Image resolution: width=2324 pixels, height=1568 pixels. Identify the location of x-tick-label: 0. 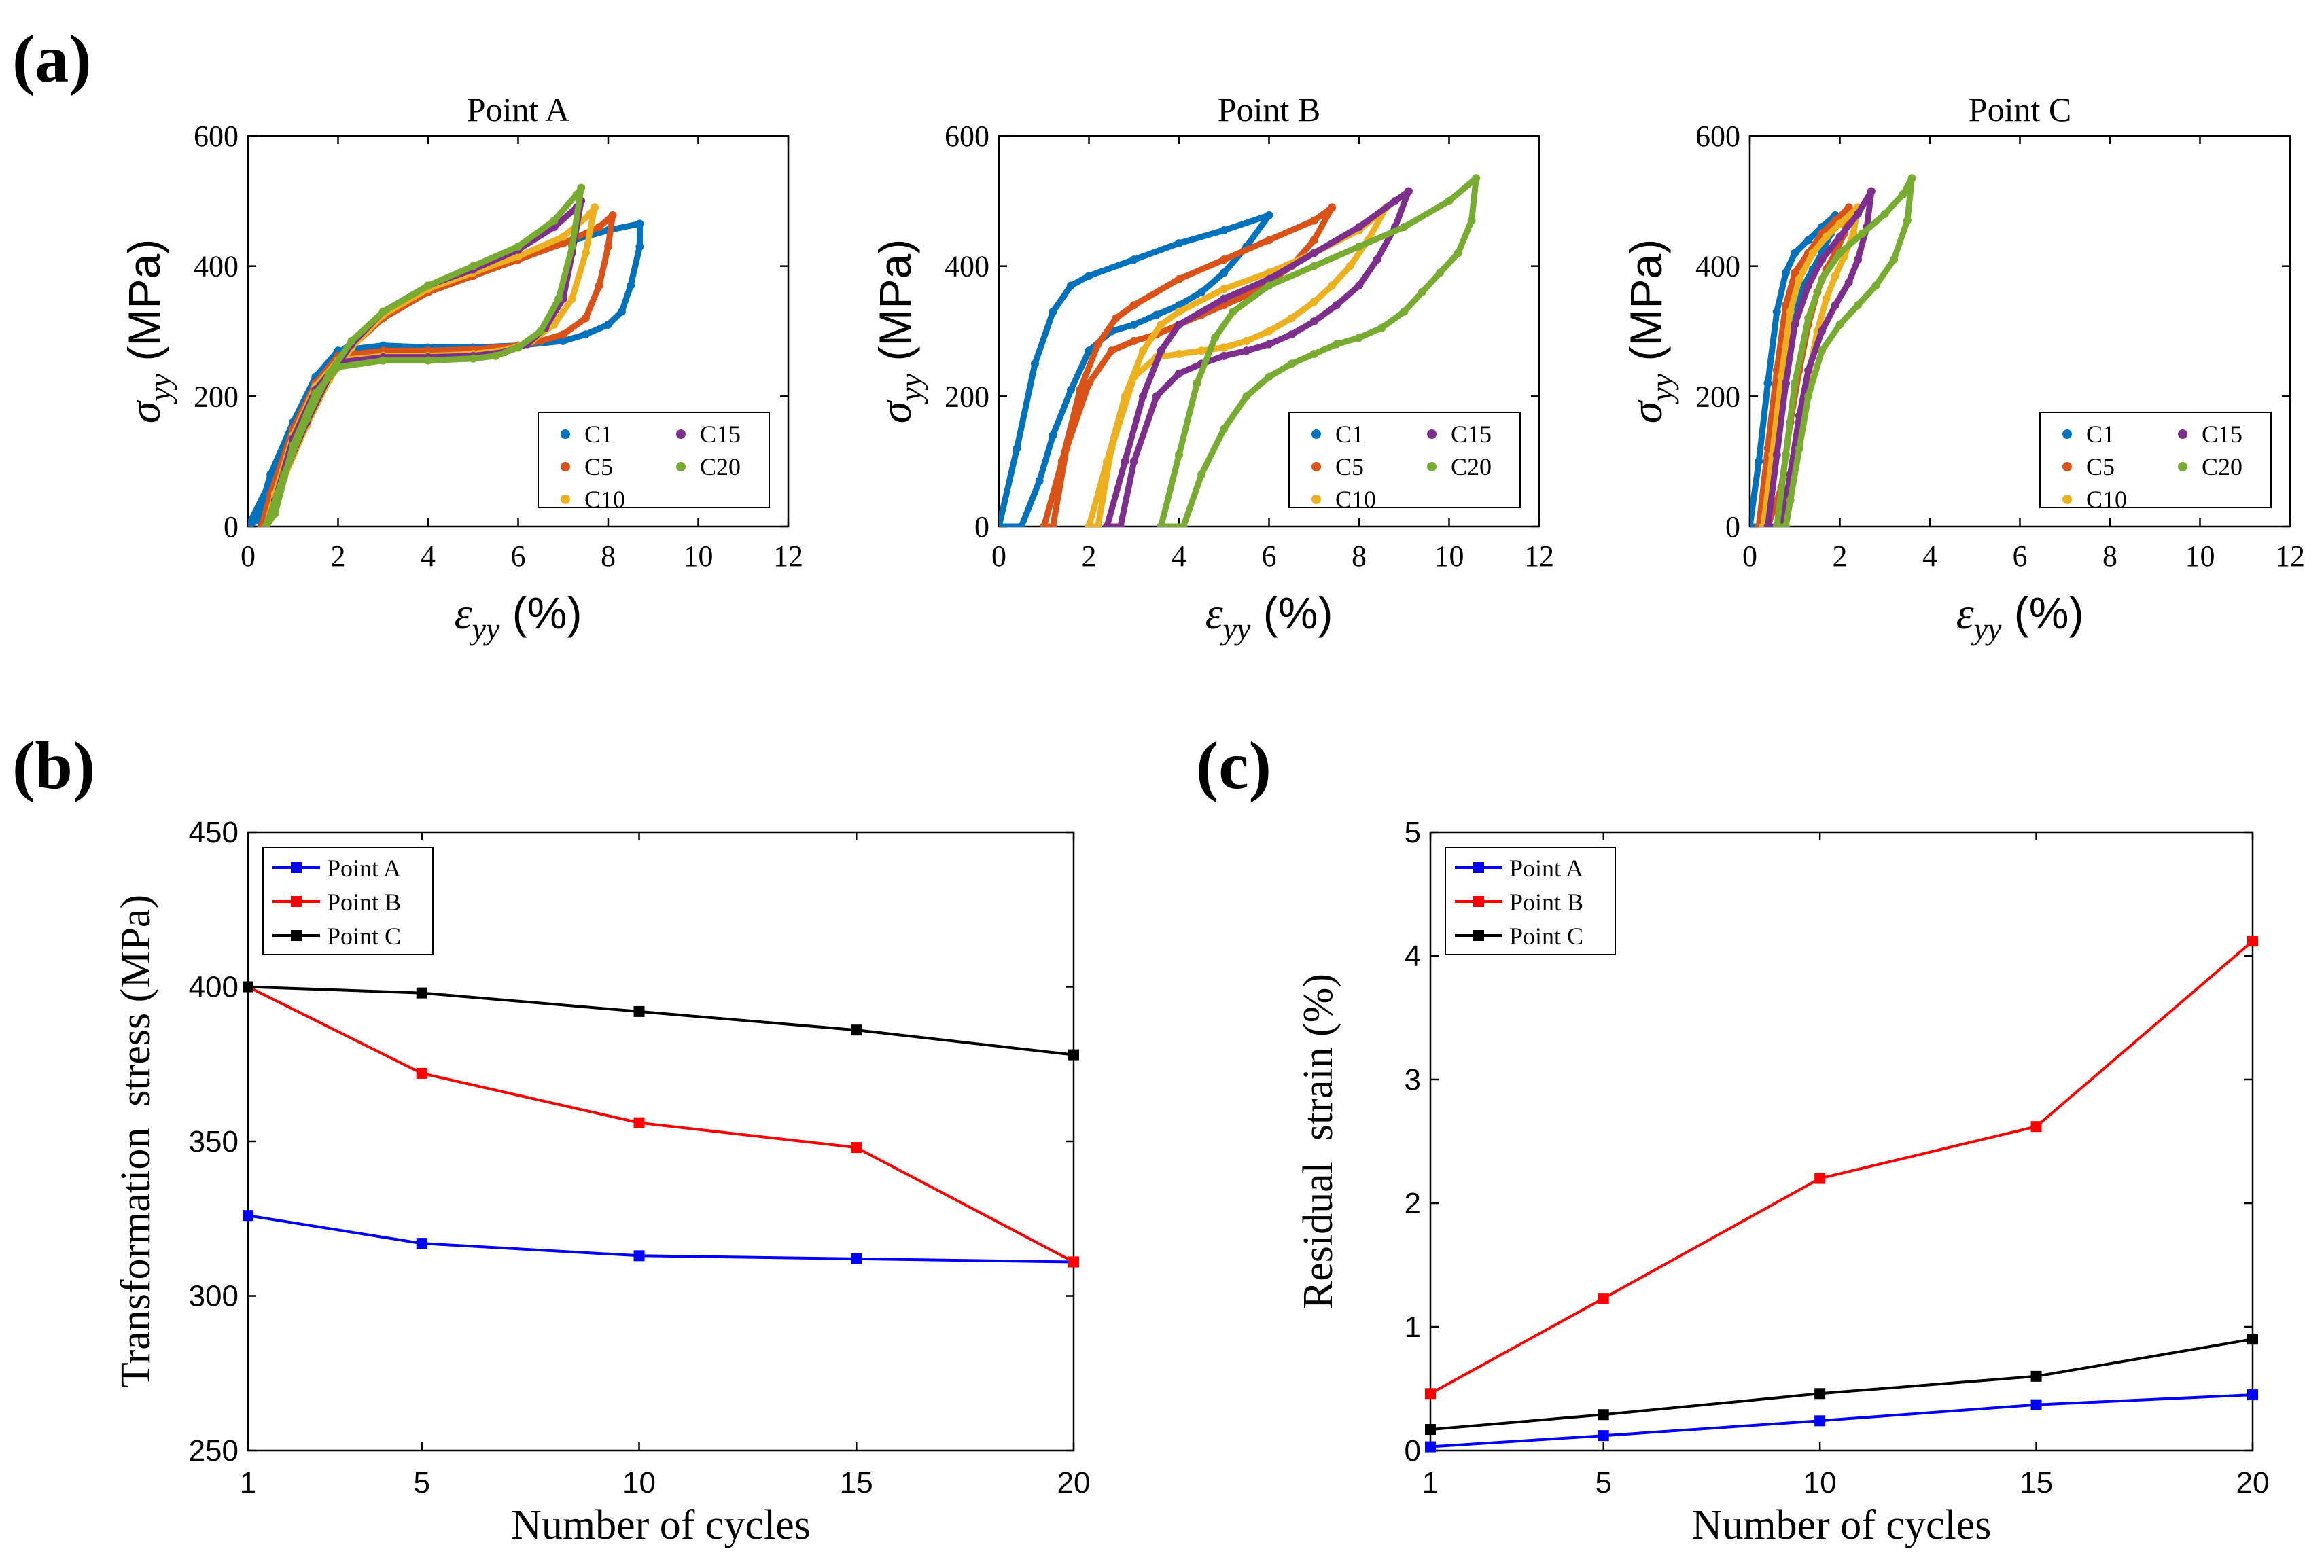
(998, 556).